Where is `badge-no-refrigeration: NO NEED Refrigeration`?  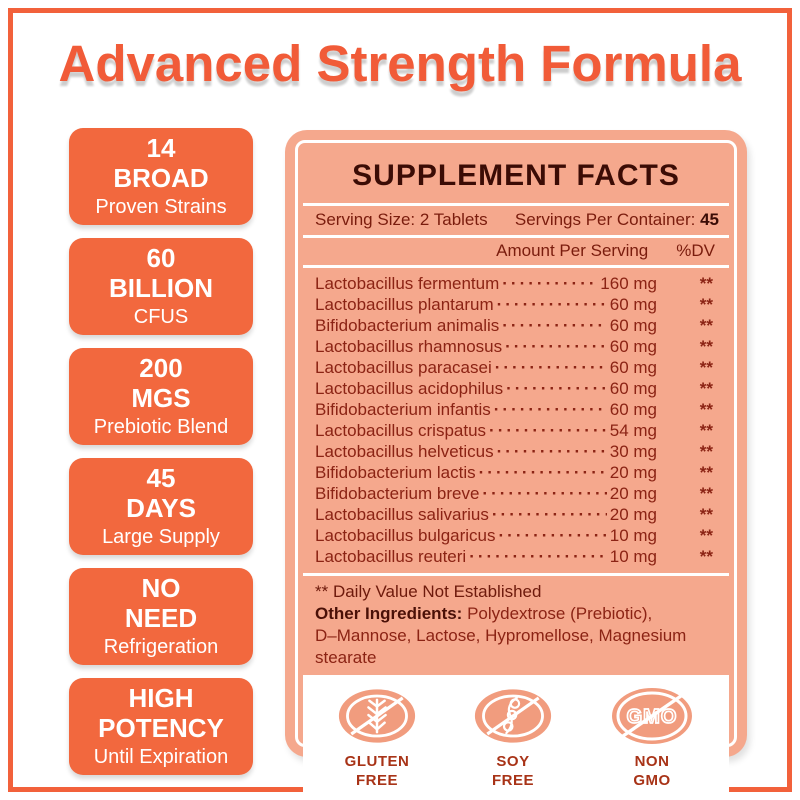
badge-no-refrigeration: NO NEED Refrigeration is located at coordinates (161, 616).